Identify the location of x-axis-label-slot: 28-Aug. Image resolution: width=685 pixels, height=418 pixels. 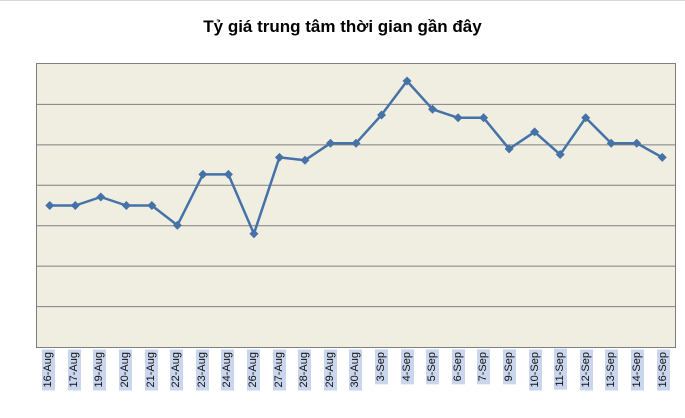
(305, 382).